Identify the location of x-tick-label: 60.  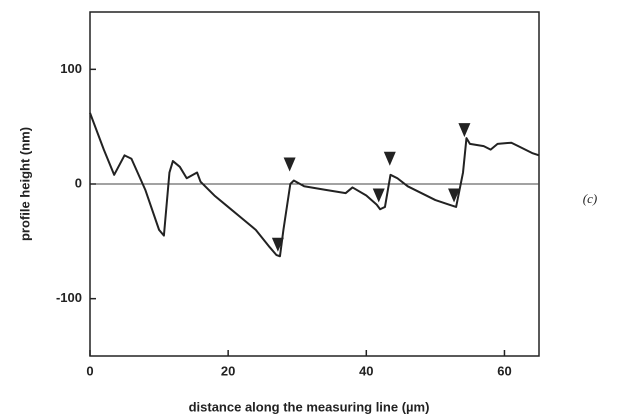
(504, 370).